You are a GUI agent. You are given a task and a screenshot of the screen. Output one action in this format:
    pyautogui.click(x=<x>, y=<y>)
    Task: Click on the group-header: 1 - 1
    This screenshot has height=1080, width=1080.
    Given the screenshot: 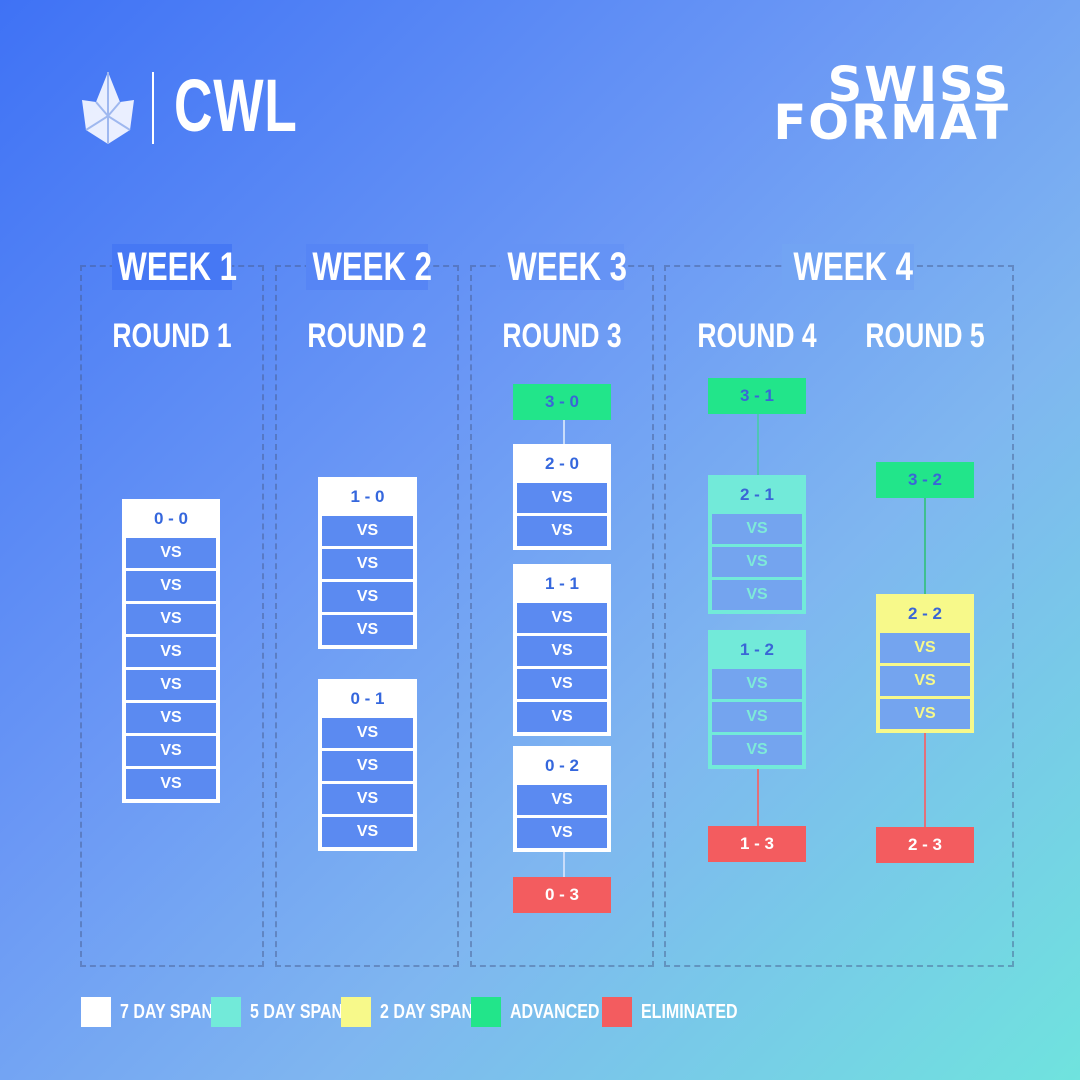 What is the action you would take?
    pyautogui.click(x=562, y=583)
    